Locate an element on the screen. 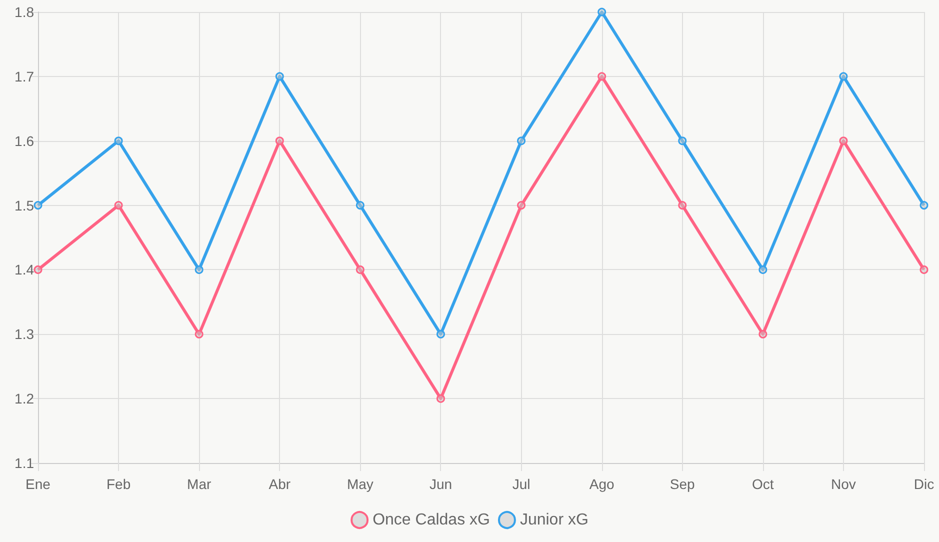 The height and width of the screenshot is (542, 939). legend-label: Junior xG is located at coordinates (554, 520).